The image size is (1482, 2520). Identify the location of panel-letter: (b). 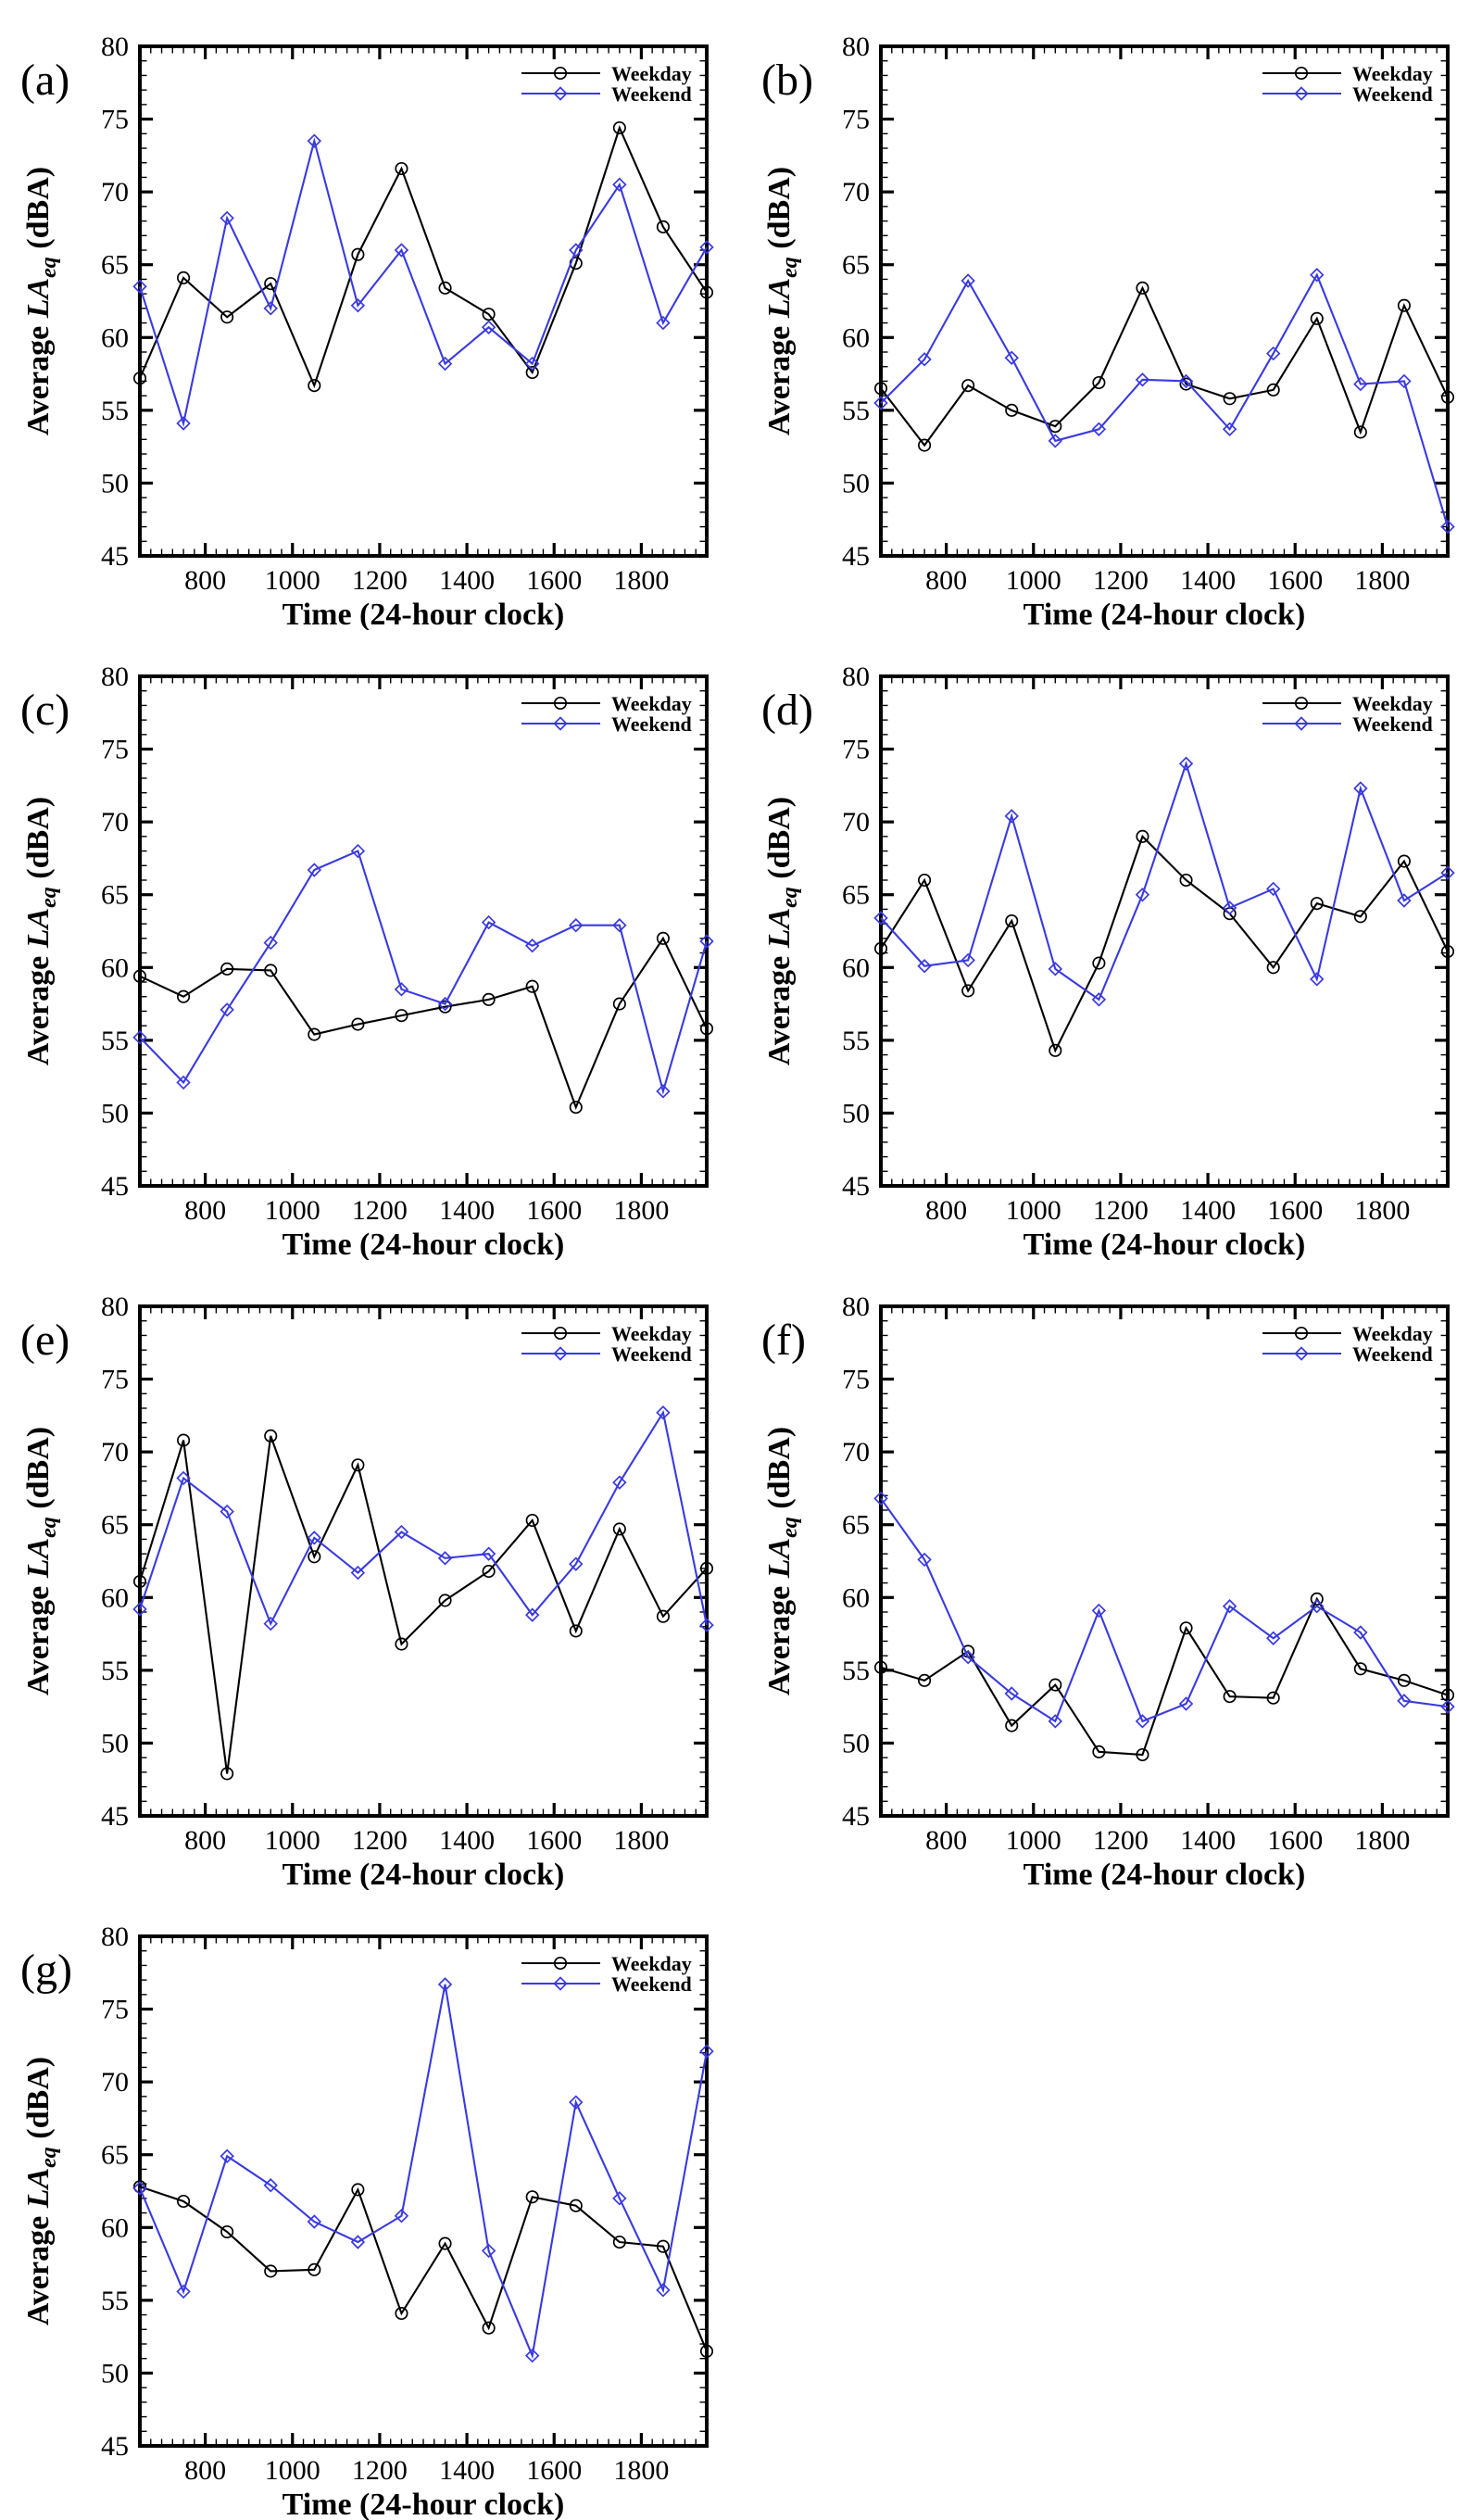
(787, 80).